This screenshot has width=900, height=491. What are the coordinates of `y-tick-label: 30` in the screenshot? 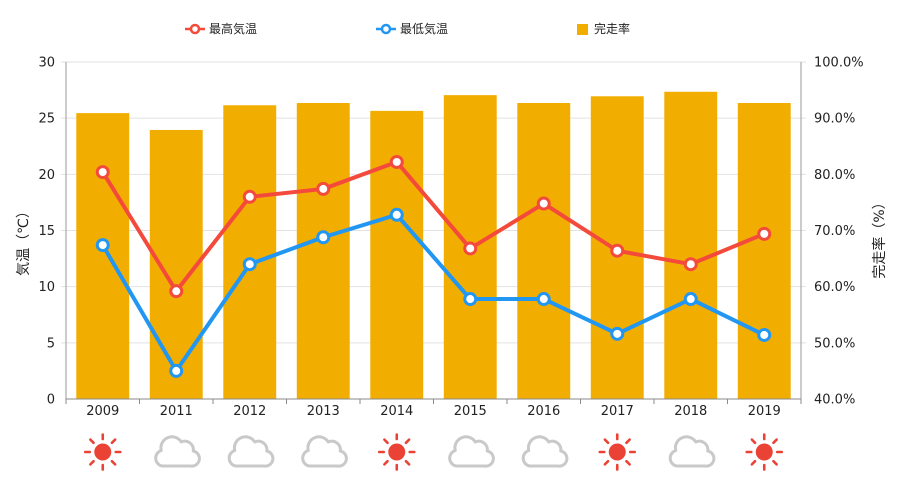 It's located at (46, 63).